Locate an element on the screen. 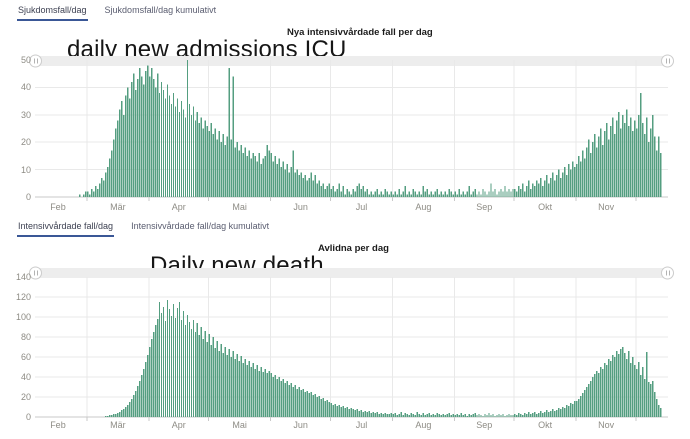 This screenshot has width=690, height=439. chart1-subtitle: Nya intensivvårdade fall per dag is located at coordinates (360, 32).